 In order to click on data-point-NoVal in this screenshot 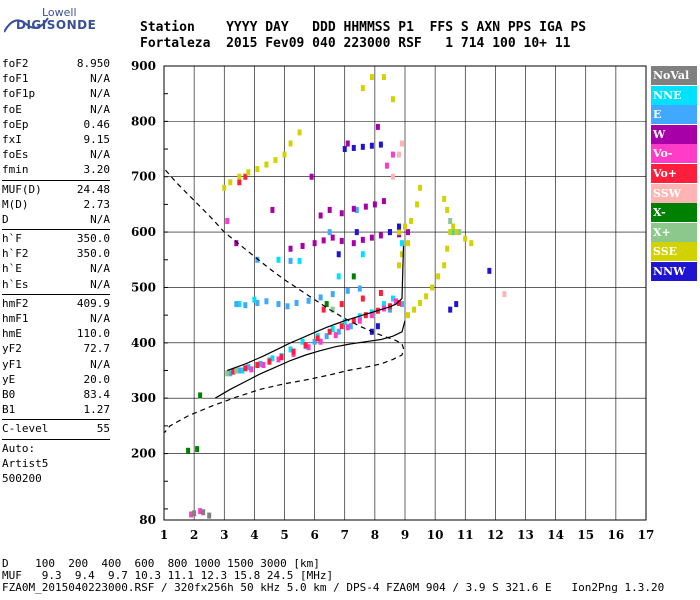, I will do `click(194, 513)`.